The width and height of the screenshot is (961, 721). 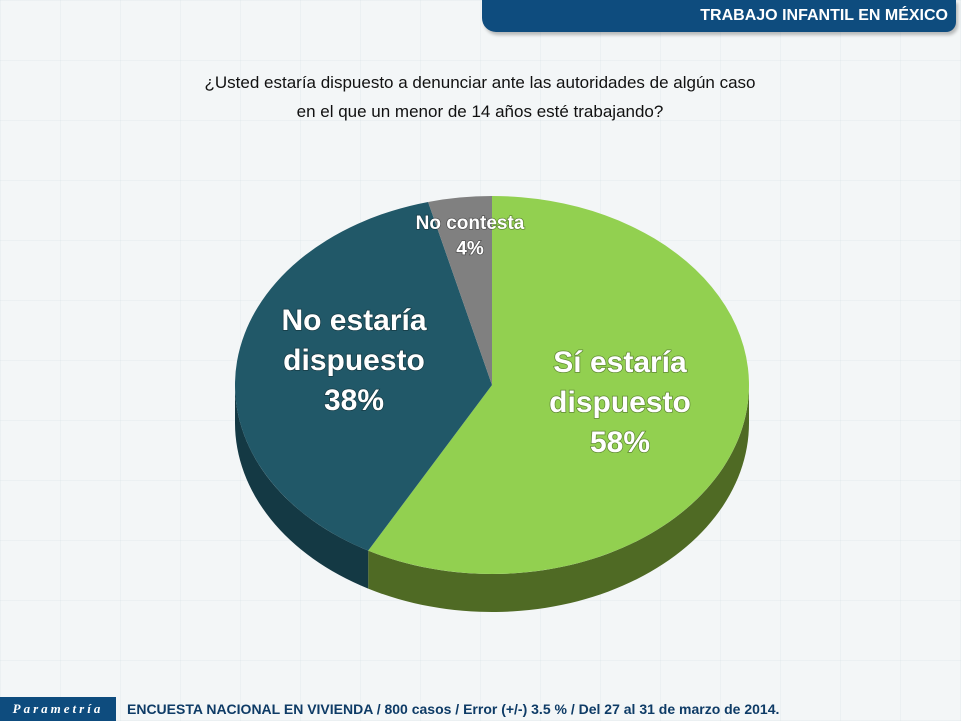 What do you see at coordinates (58, 709) in the screenshot?
I see `parametria-logo: Parametría` at bounding box center [58, 709].